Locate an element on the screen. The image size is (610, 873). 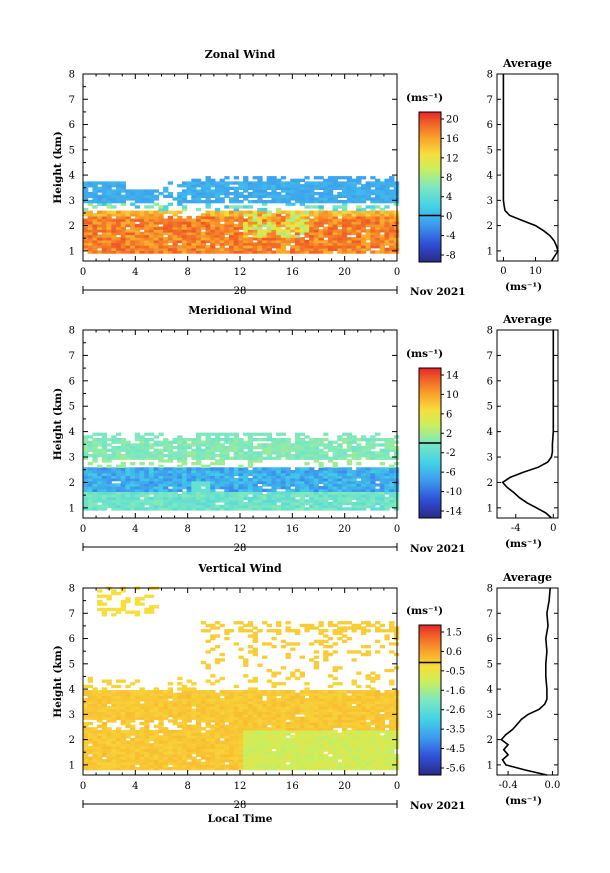
profile-y-tick-label: 6 is located at coordinates (490, 381).